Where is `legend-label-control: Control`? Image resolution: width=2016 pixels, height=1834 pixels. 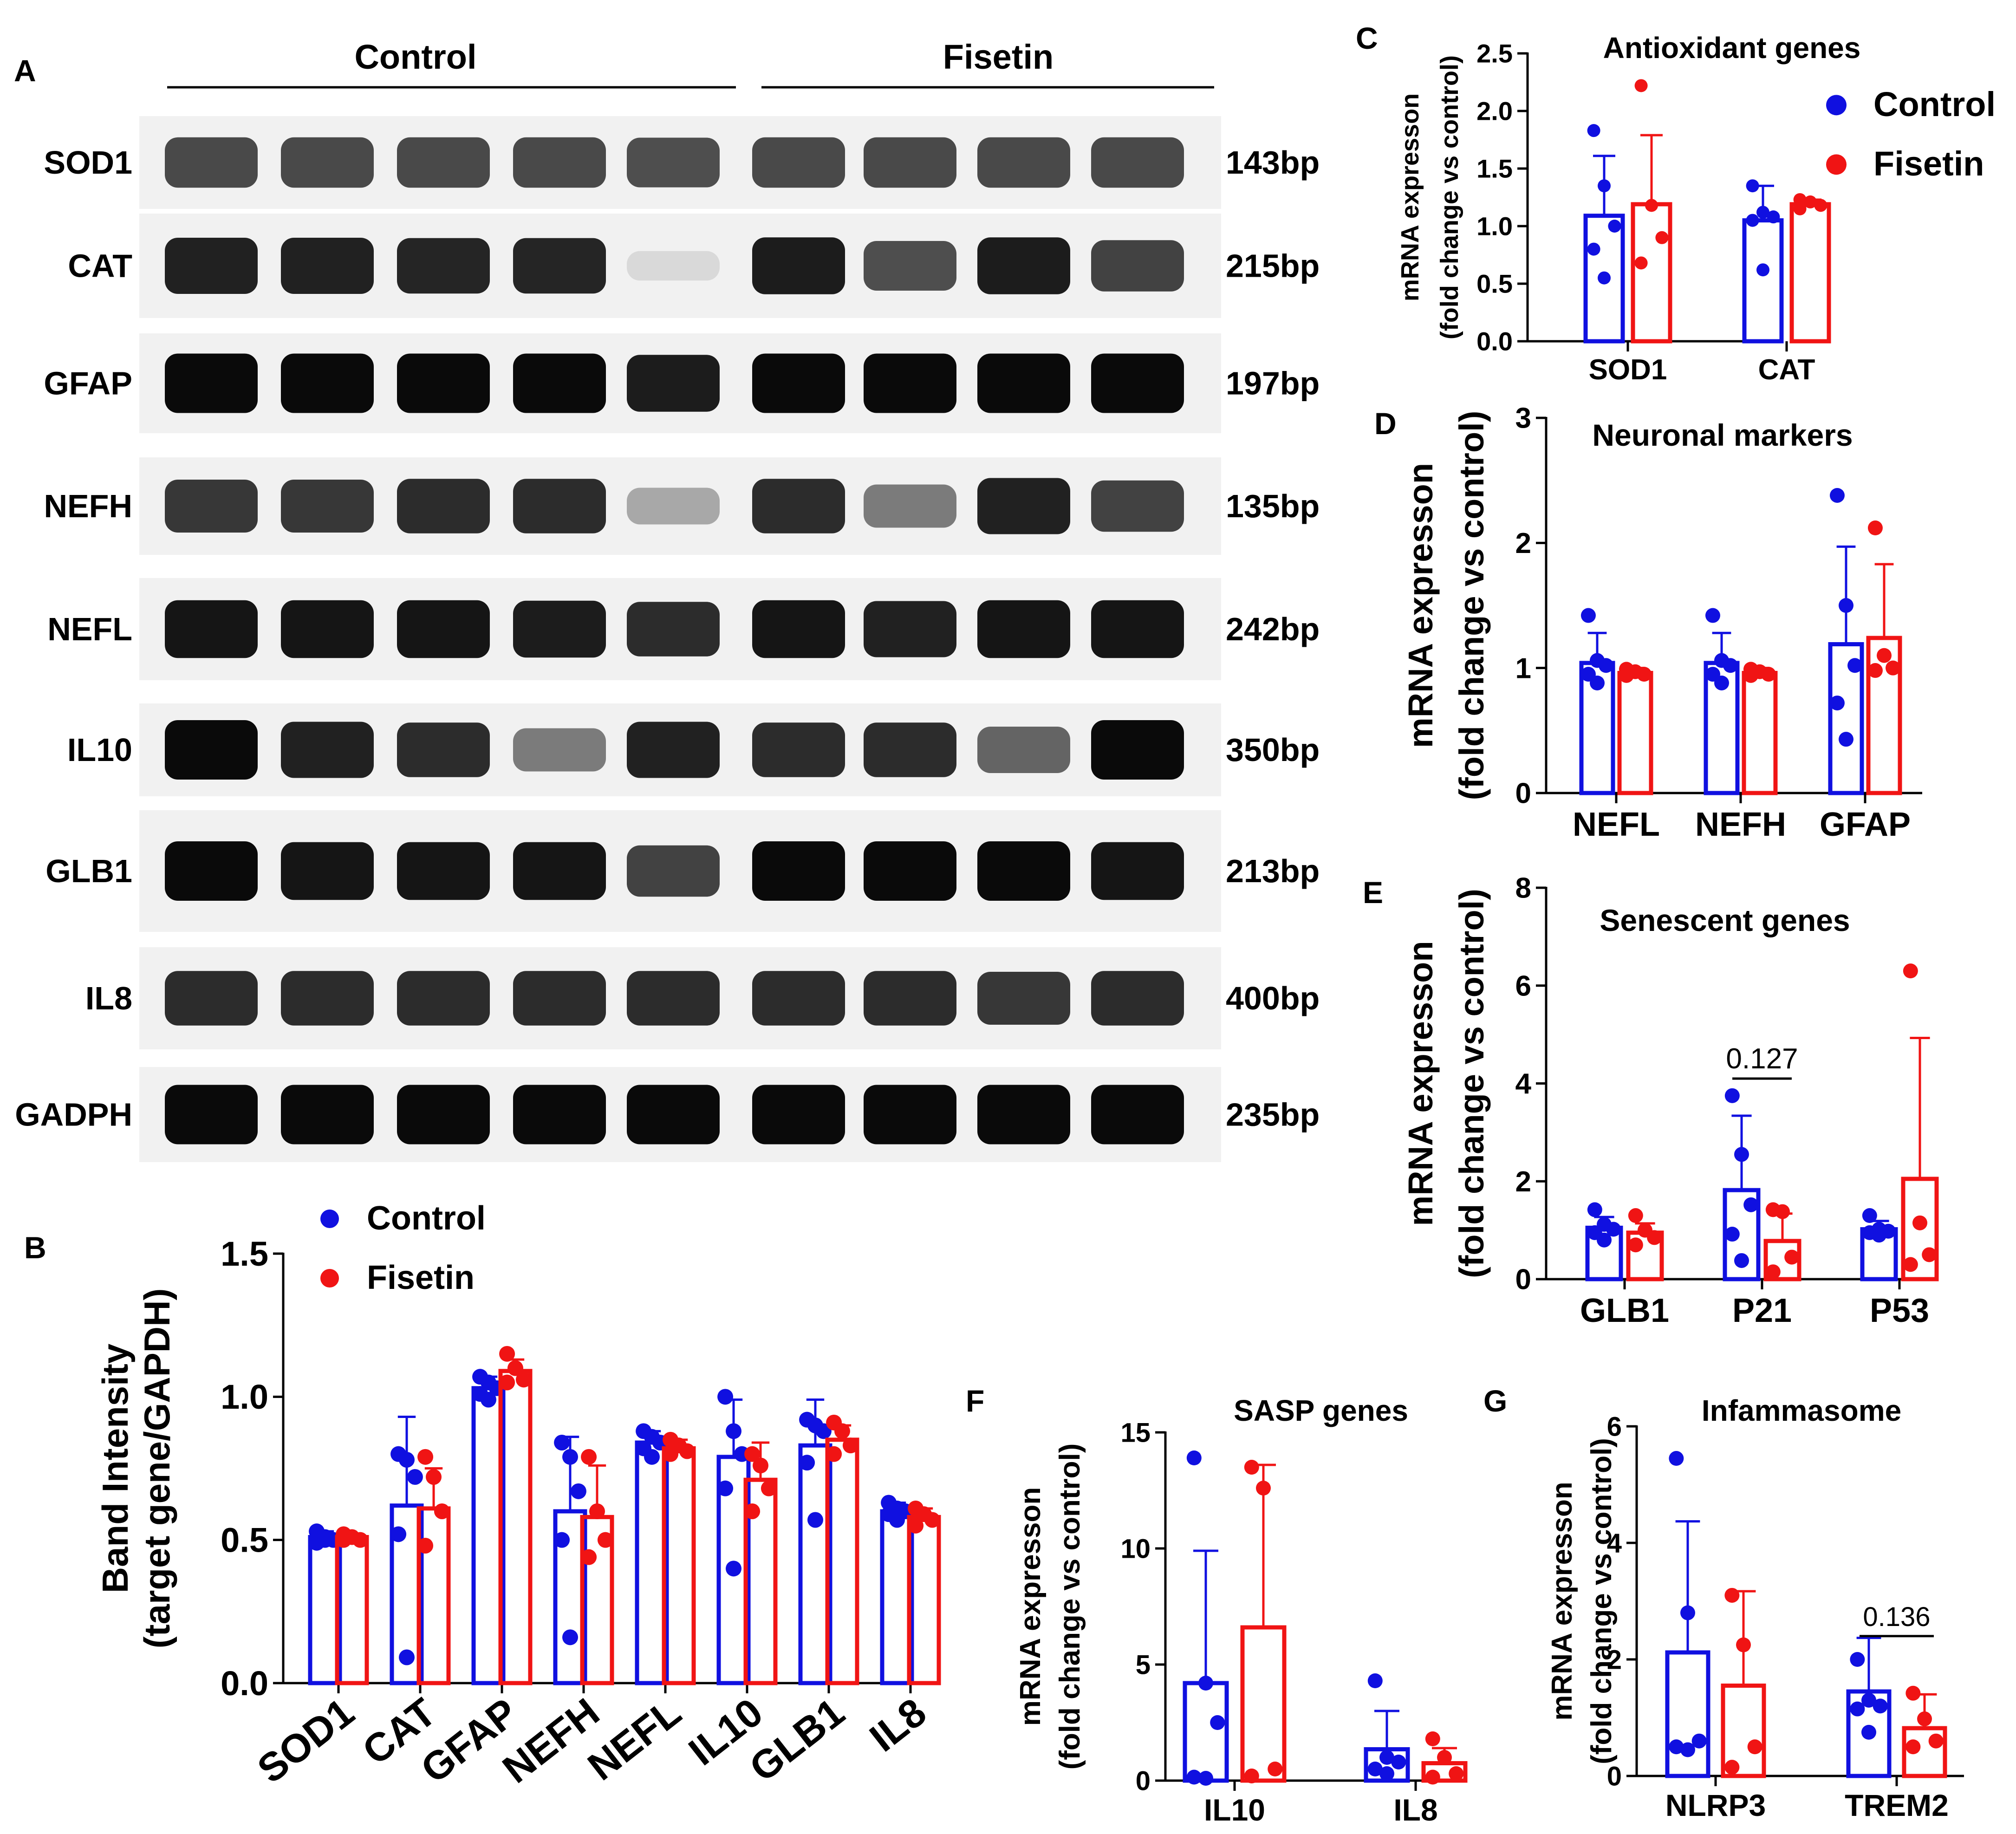
legend-label-control: Control is located at coordinates (427, 1218).